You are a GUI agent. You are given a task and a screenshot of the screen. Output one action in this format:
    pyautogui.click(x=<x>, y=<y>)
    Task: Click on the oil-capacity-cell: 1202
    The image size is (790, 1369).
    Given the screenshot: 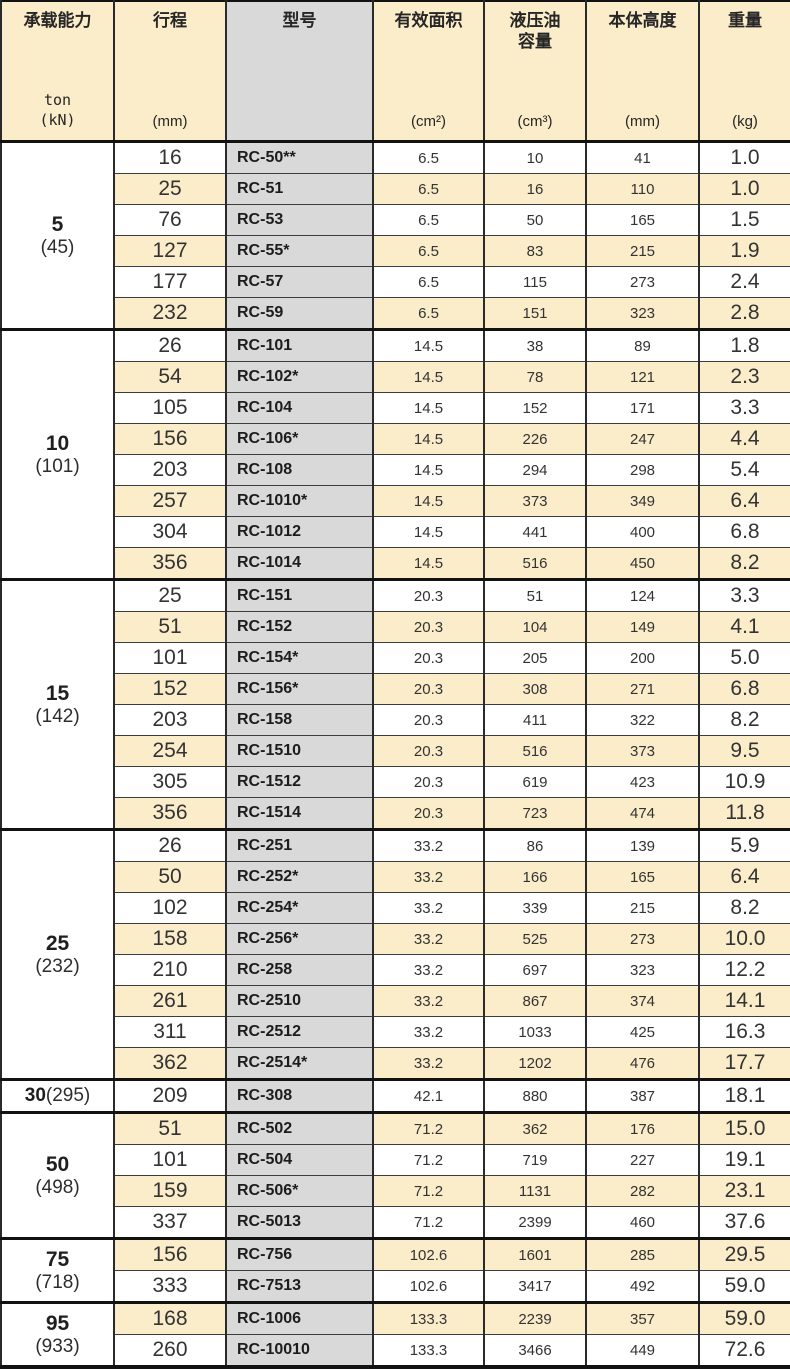 What is the action you would take?
    pyautogui.click(x=535, y=1063)
    